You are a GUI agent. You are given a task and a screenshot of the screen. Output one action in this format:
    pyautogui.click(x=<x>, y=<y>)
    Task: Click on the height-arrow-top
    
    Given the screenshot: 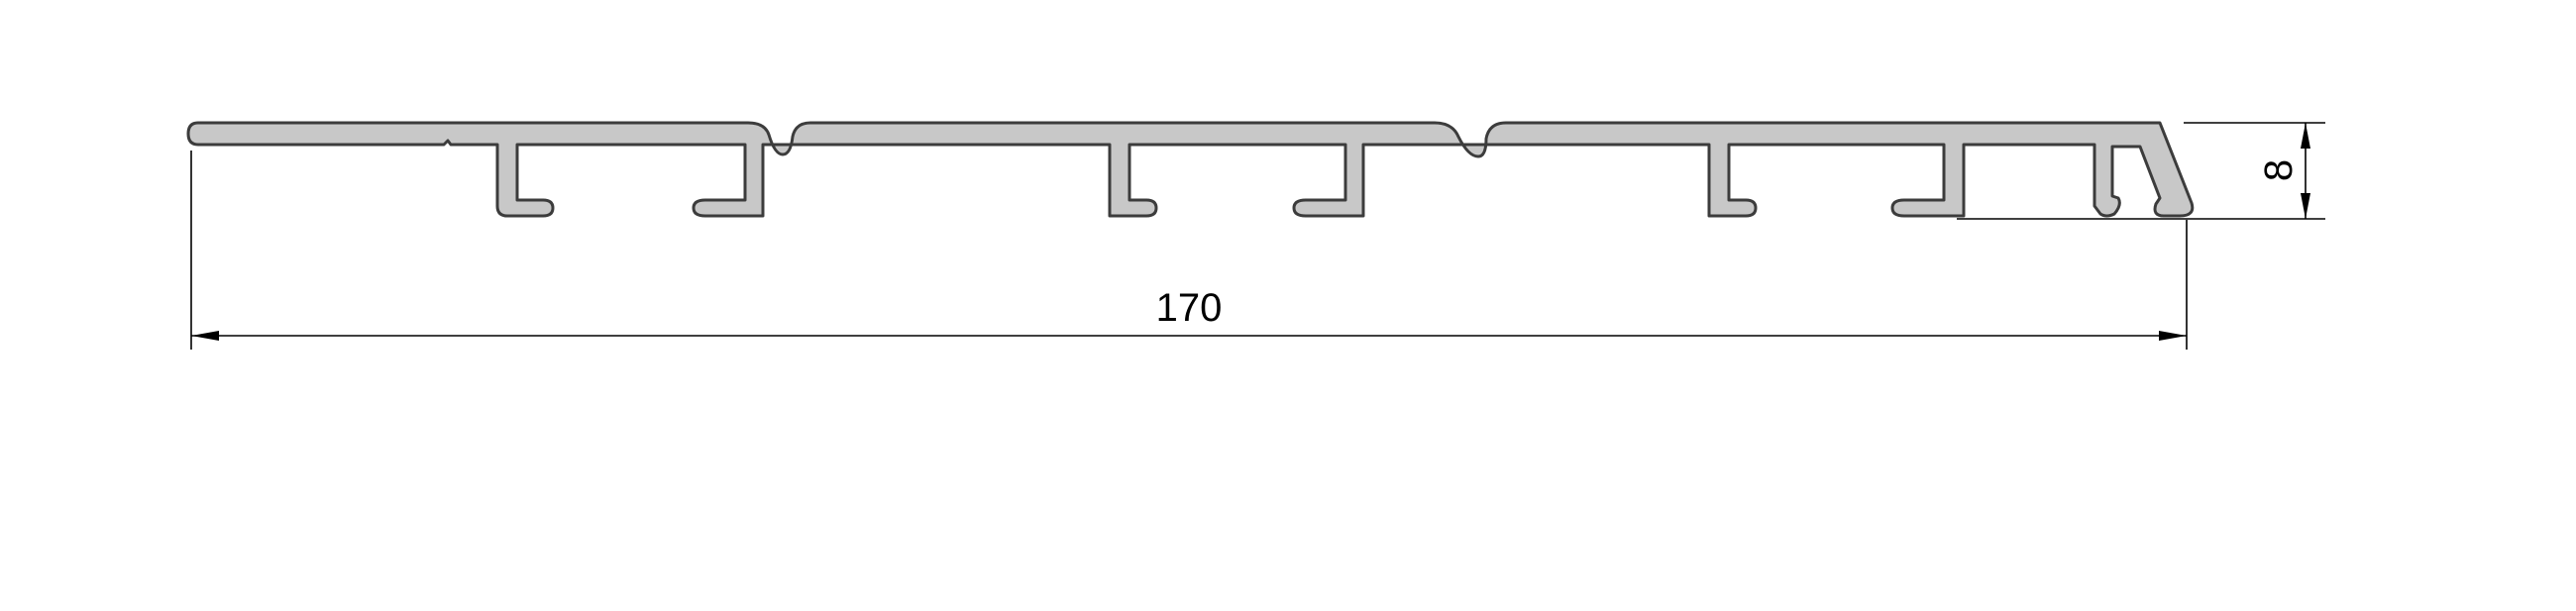 What is the action you would take?
    pyautogui.click(x=2305, y=136)
    